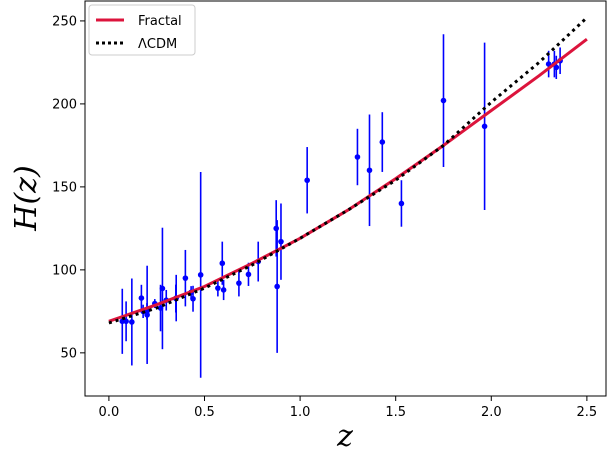  Describe the element at coordinates (109, 412) in the screenshot. I see `x-tick-label: 0.0` at that location.